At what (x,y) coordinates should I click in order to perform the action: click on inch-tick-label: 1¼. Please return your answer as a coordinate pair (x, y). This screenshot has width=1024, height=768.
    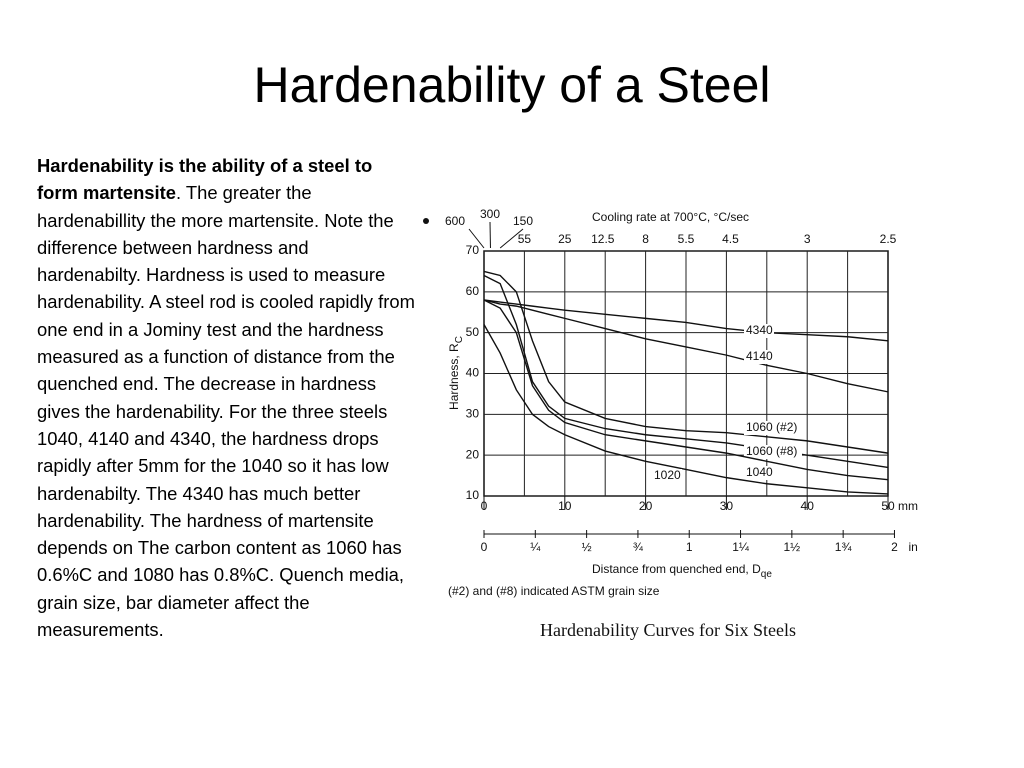
    Looking at the image, I should click on (741, 547).